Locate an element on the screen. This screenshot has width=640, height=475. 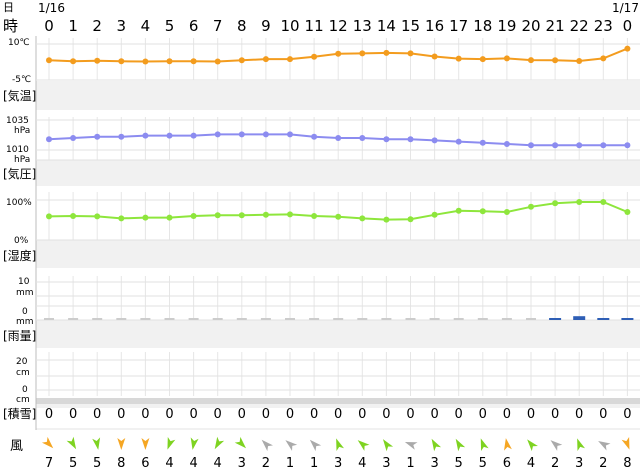
pressure-row-label: [気圧] is located at coordinates (20, 174).